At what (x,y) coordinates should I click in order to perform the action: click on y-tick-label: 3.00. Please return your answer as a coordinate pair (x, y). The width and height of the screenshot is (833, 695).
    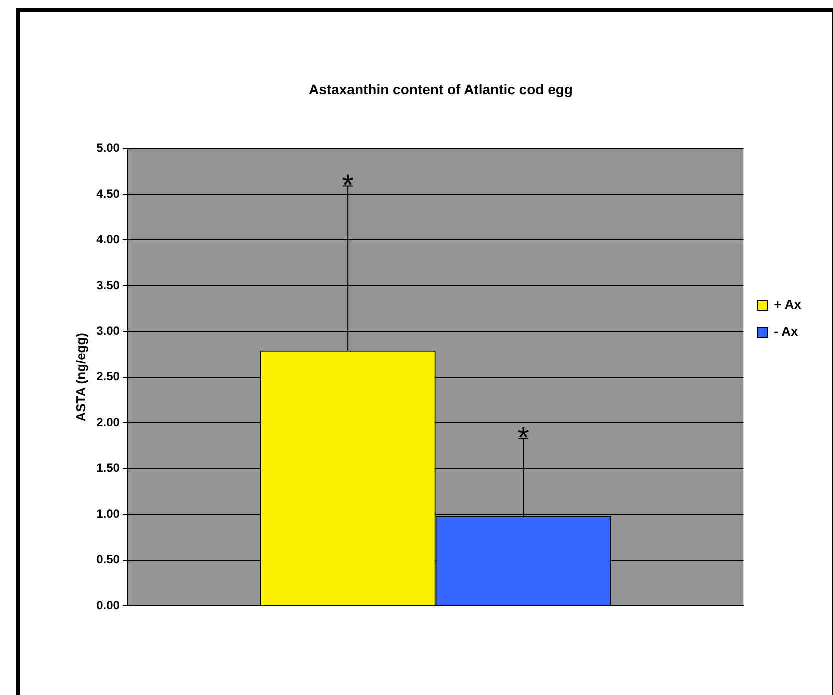
    Looking at the image, I should click on (108, 331).